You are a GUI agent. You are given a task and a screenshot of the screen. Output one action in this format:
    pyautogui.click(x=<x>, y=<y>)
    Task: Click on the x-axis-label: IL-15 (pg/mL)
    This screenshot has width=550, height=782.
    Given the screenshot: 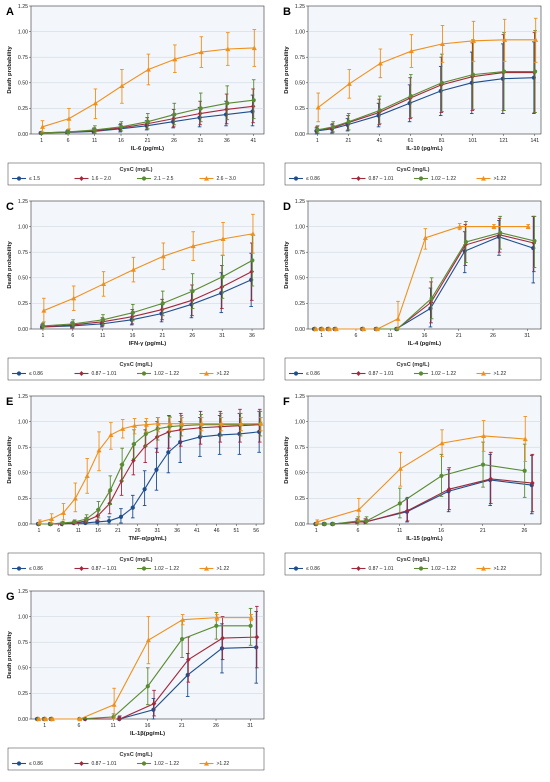 What is the action you would take?
    pyautogui.click(x=424, y=539)
    